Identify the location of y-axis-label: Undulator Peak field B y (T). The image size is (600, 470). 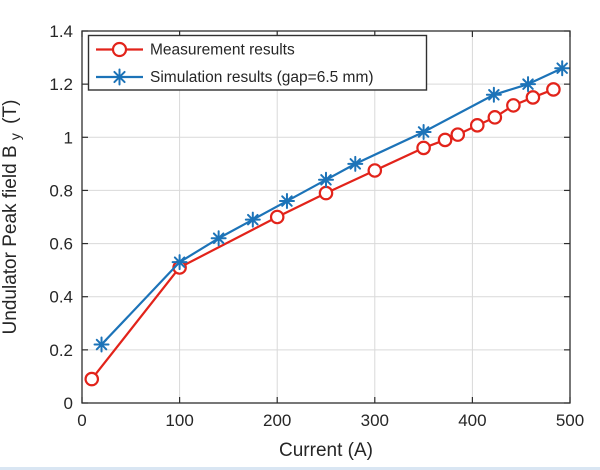
(12, 217).